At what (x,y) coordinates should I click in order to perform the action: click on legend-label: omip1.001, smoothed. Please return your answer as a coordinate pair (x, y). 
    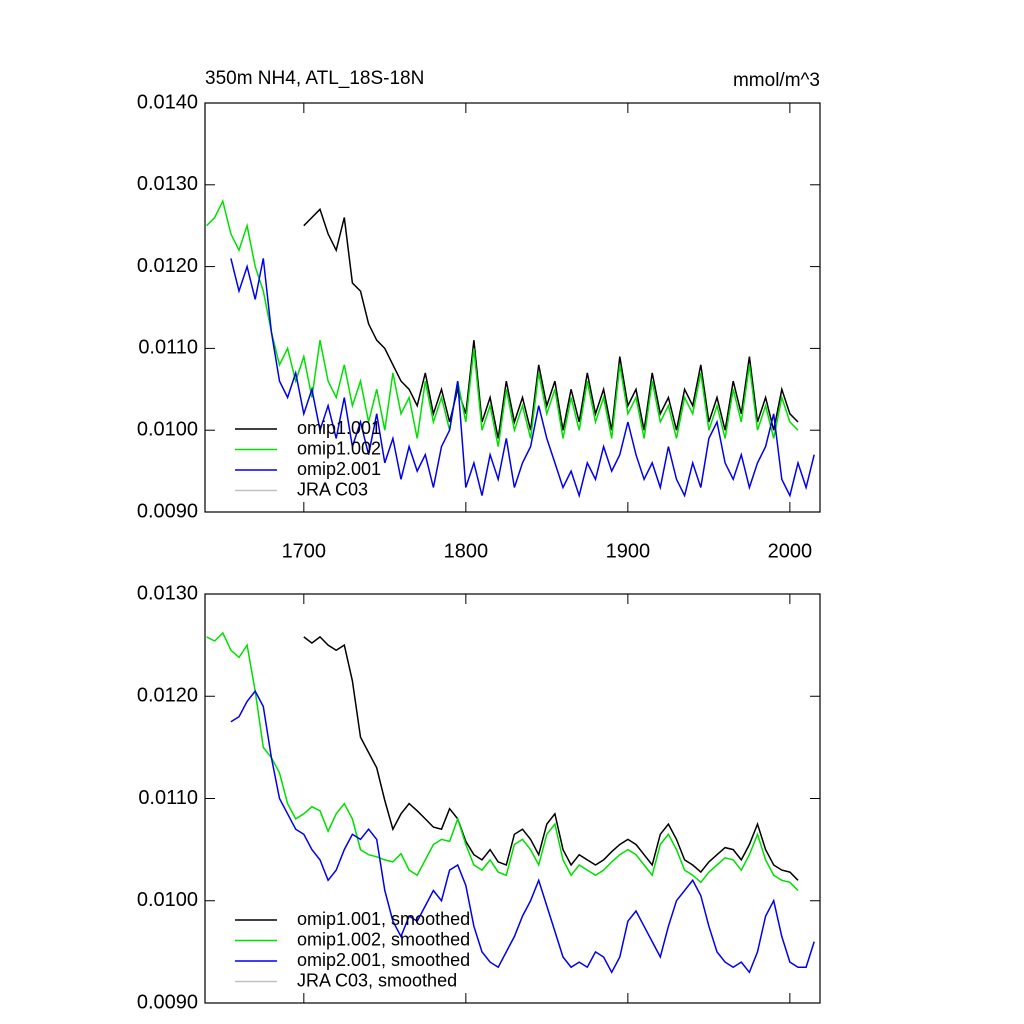
    Looking at the image, I should click on (383, 919).